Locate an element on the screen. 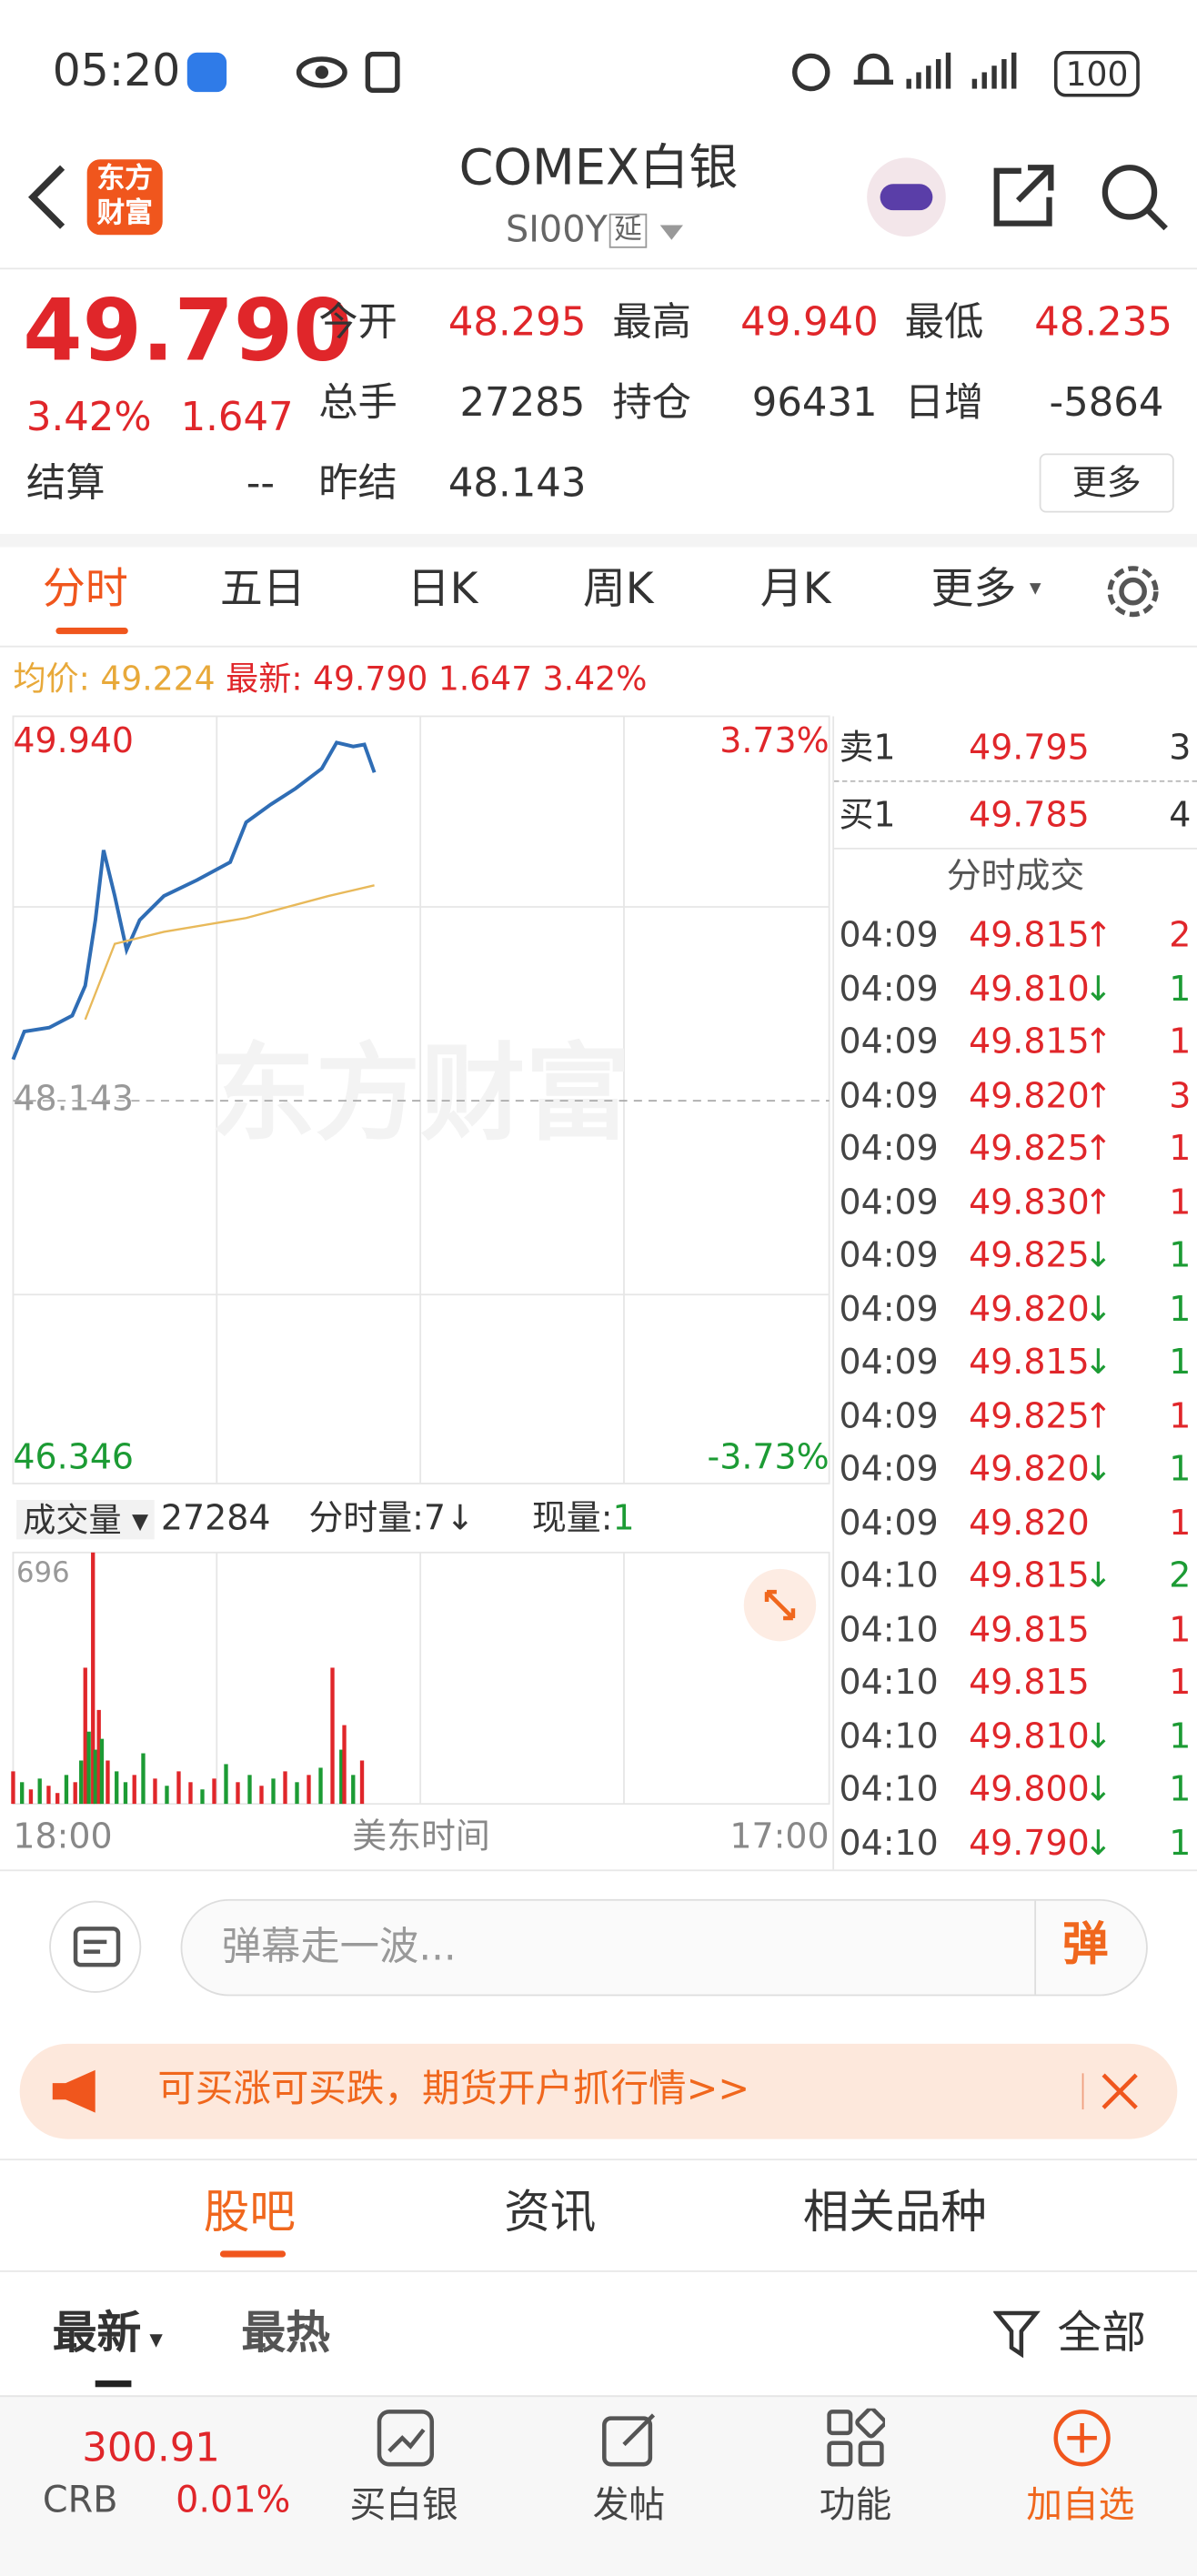 This screenshot has width=1197, height=2576. last-price: 49.790 is located at coordinates (188, 332).